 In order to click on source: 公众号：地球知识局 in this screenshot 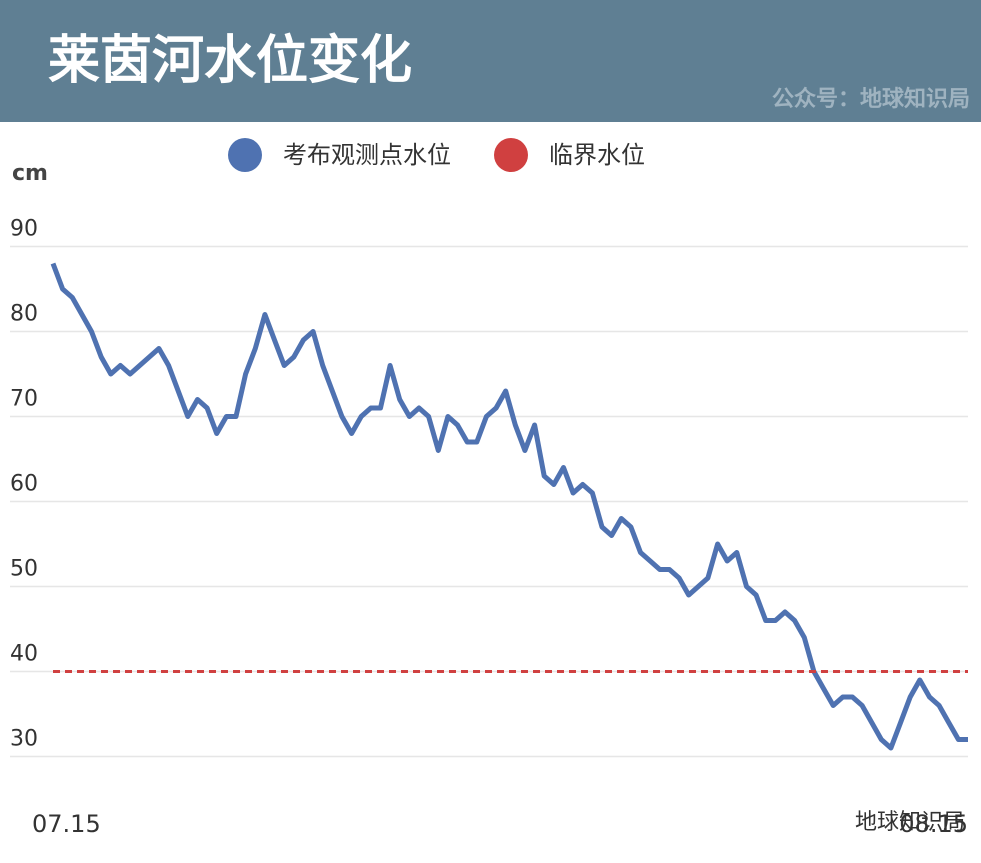, I will do `click(871, 99)`.